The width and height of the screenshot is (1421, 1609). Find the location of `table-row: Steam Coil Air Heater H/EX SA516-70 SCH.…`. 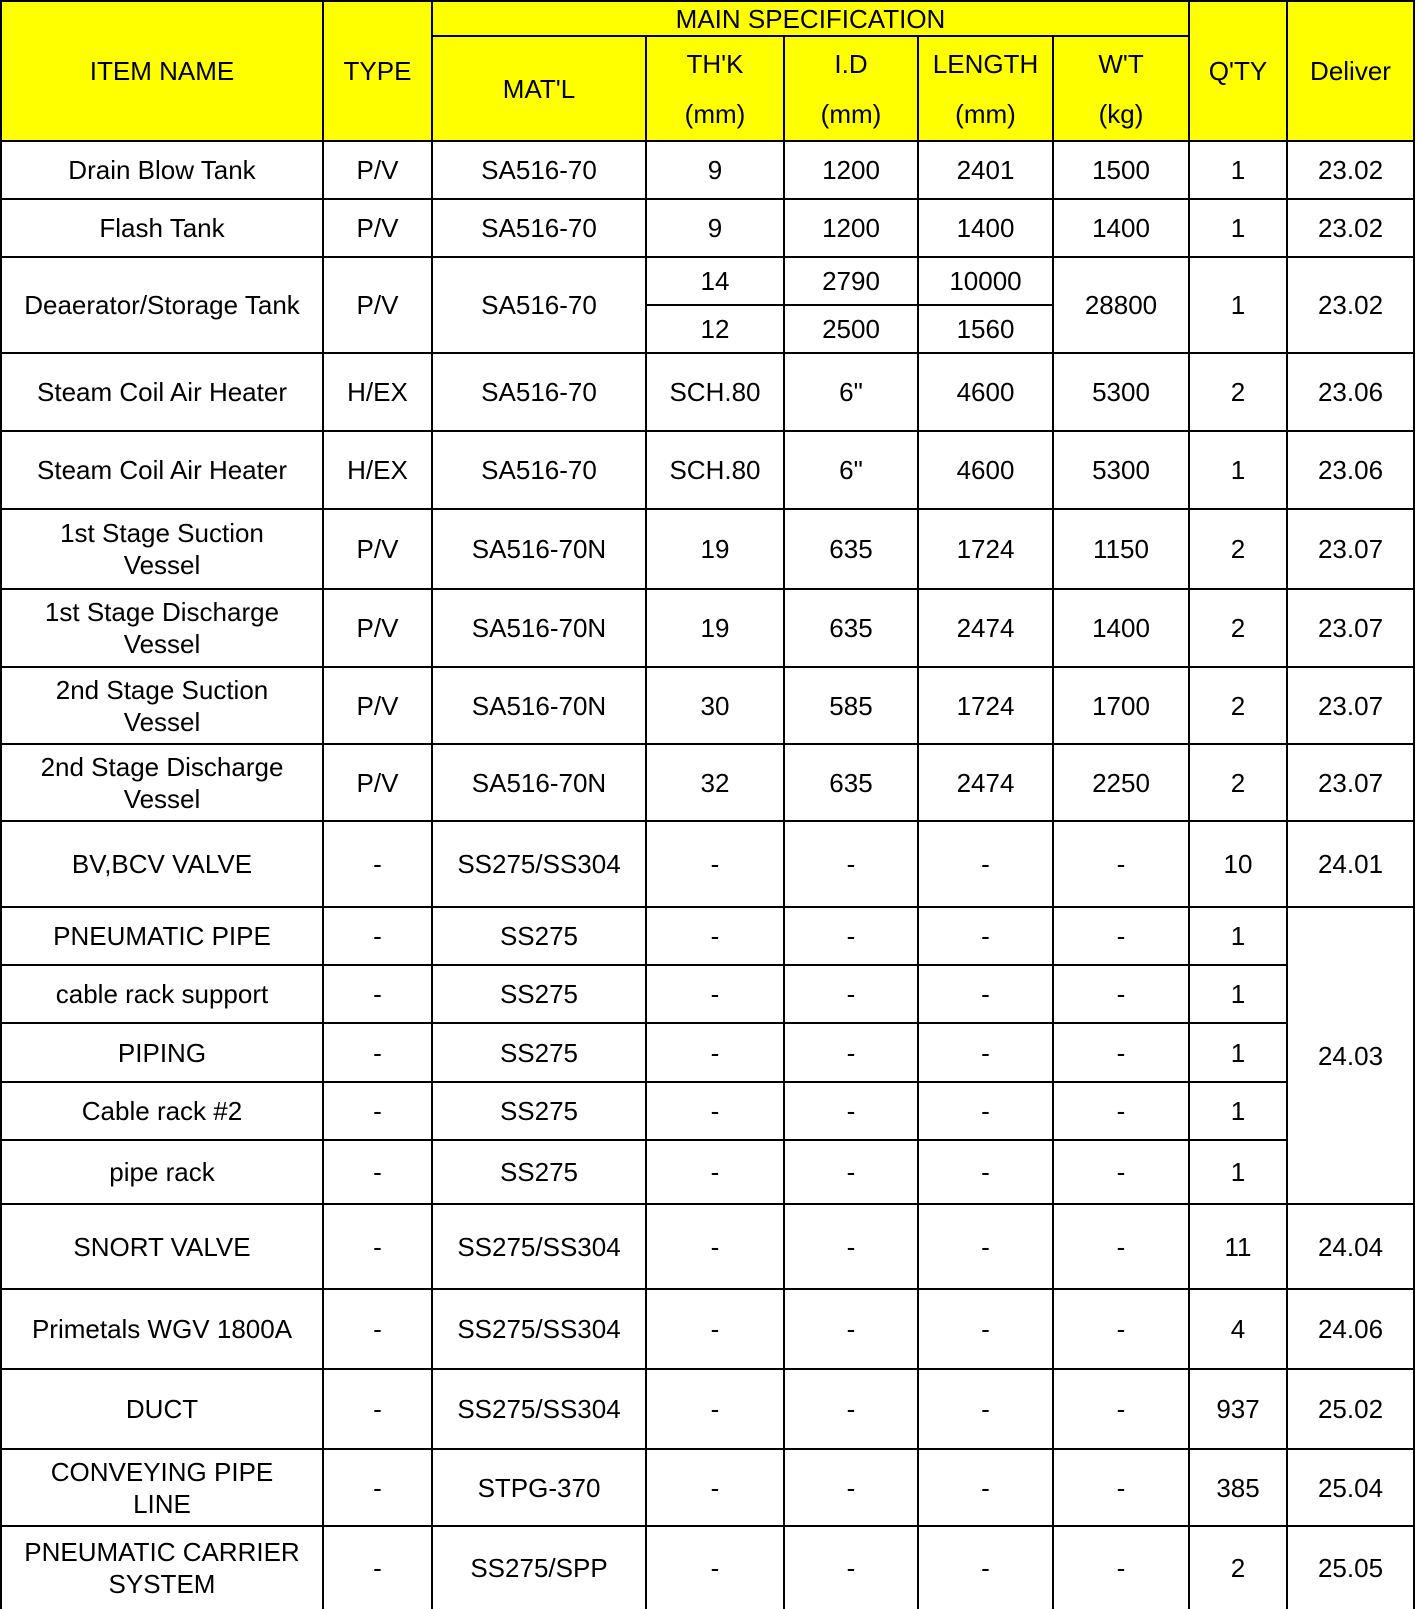

table-row: Steam Coil Air Heater H/EX SA516-70 SCH.… is located at coordinates (708, 392).